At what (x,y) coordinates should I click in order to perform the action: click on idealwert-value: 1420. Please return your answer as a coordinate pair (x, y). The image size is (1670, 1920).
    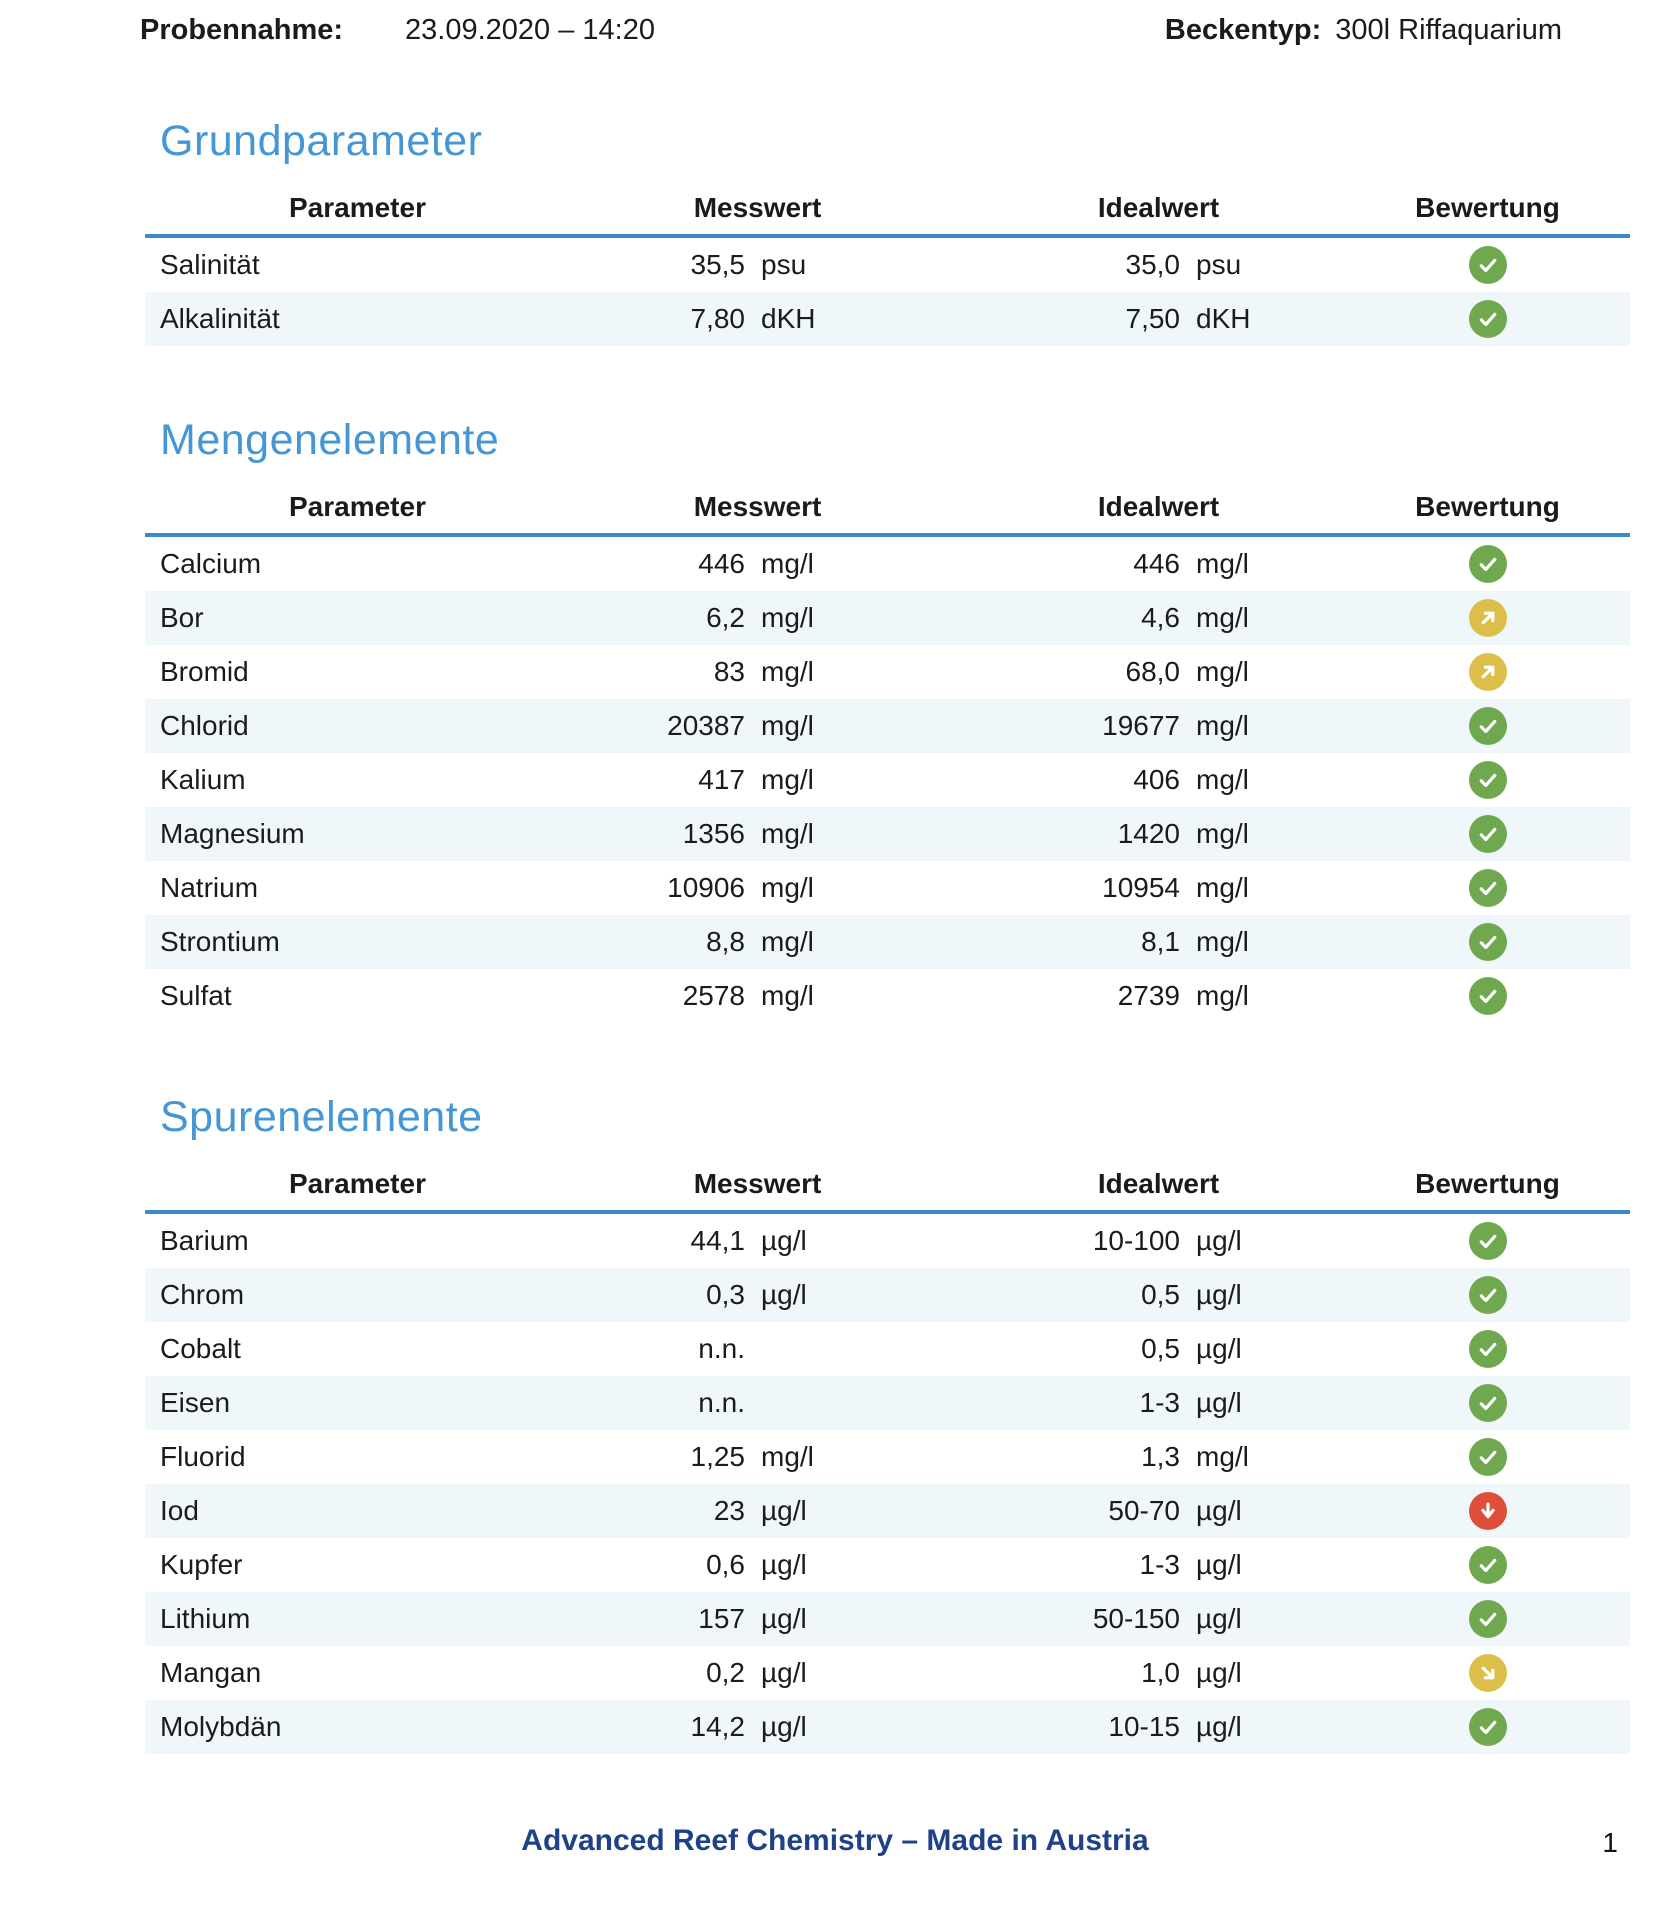
    Looking at the image, I should click on (1067, 834).